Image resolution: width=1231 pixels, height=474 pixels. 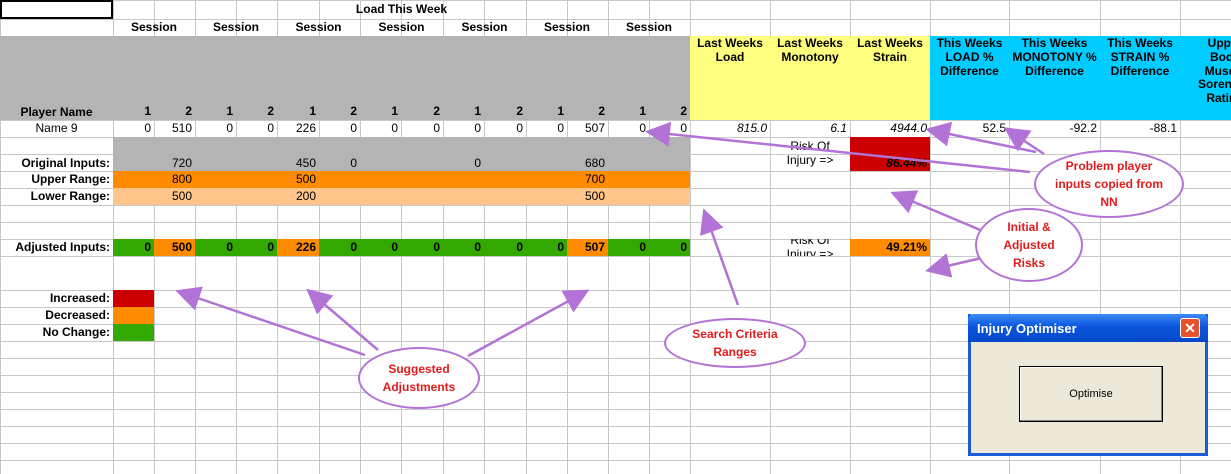 What do you see at coordinates (1214, 71) in the screenshot?
I see `stat-header: Upper Body Muscle Soreness Rating` at bounding box center [1214, 71].